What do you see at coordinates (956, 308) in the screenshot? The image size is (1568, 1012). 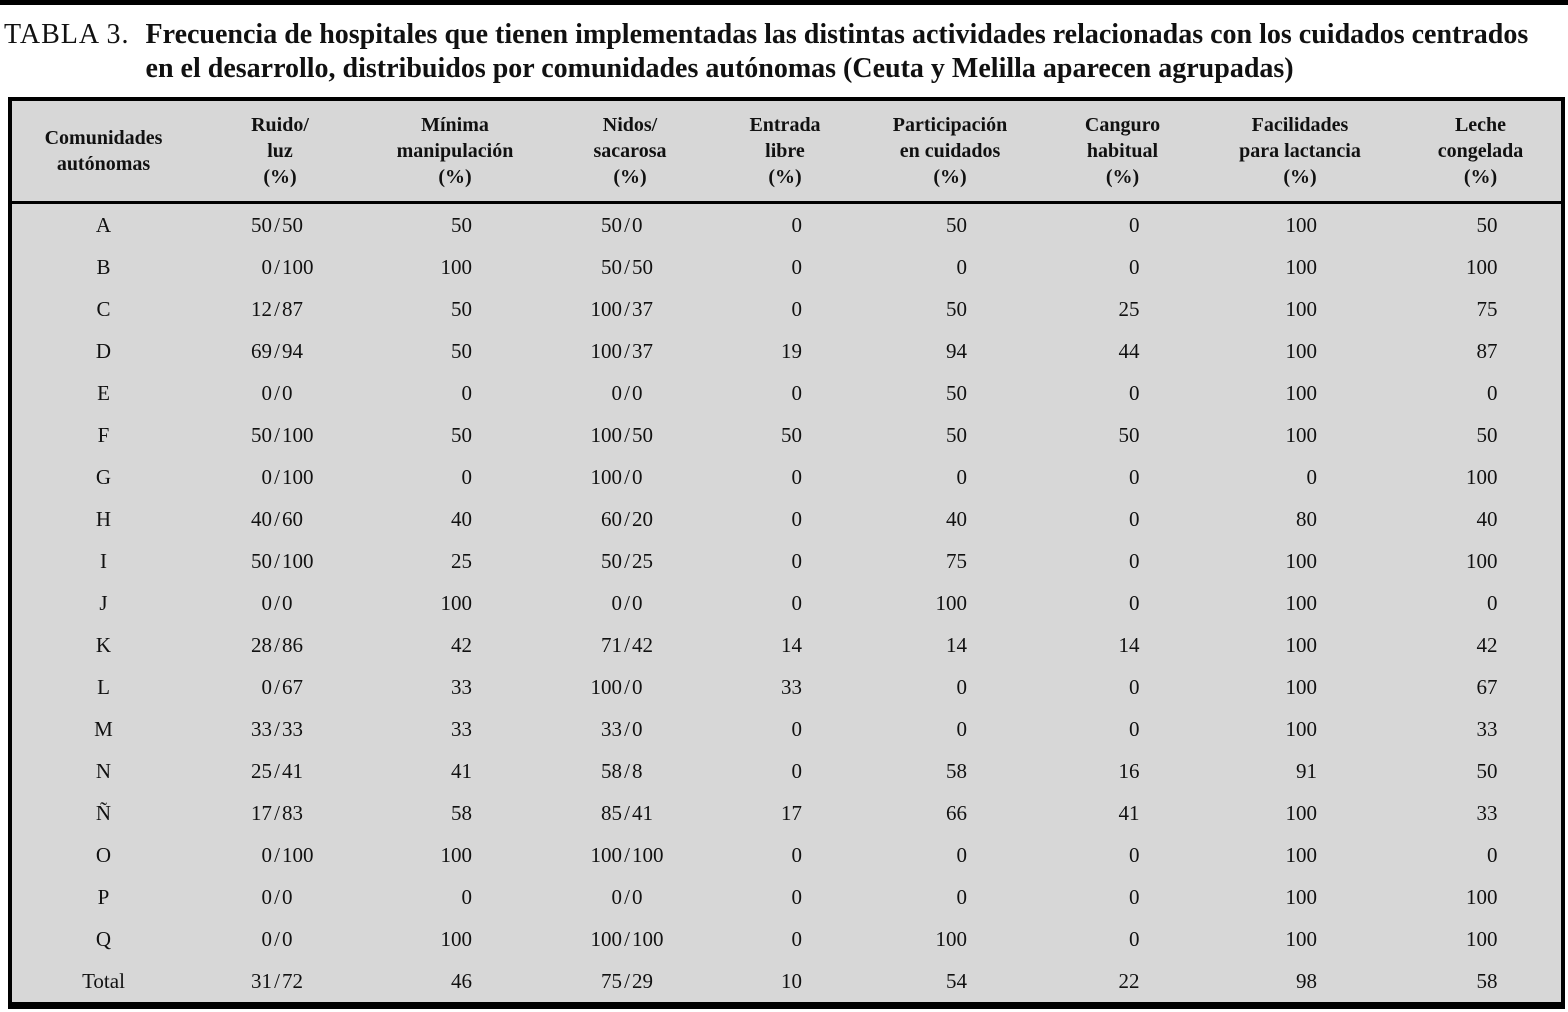 I see `cell-participacion-cuidados: 50` at bounding box center [956, 308].